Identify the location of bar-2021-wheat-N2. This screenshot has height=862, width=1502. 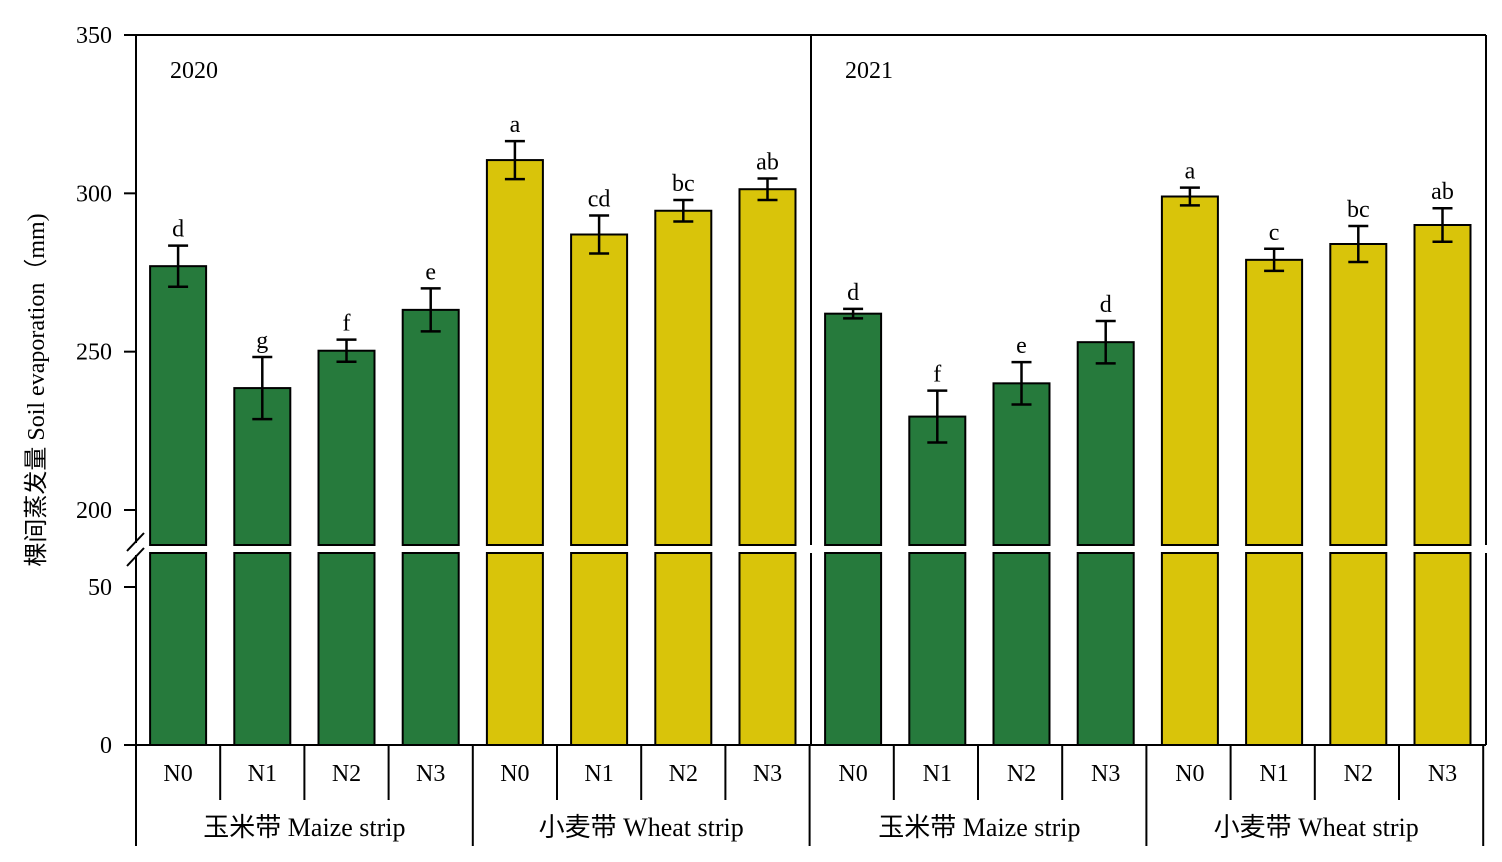
(1358, 394).